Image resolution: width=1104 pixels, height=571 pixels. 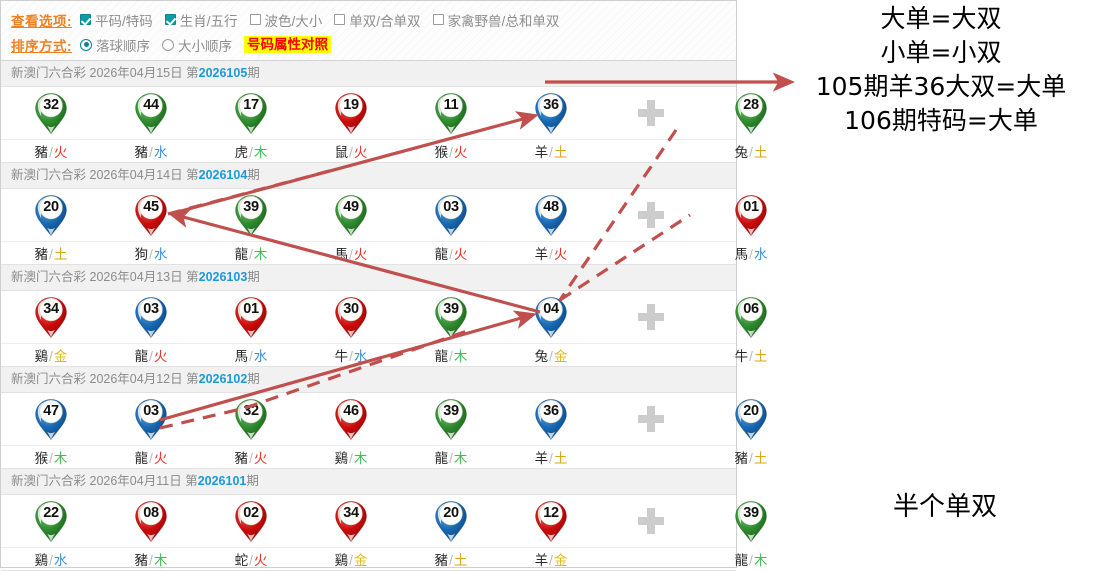 What do you see at coordinates (385, 21) in the screenshot?
I see `view-option-label: 单双/合单双` at bounding box center [385, 21].